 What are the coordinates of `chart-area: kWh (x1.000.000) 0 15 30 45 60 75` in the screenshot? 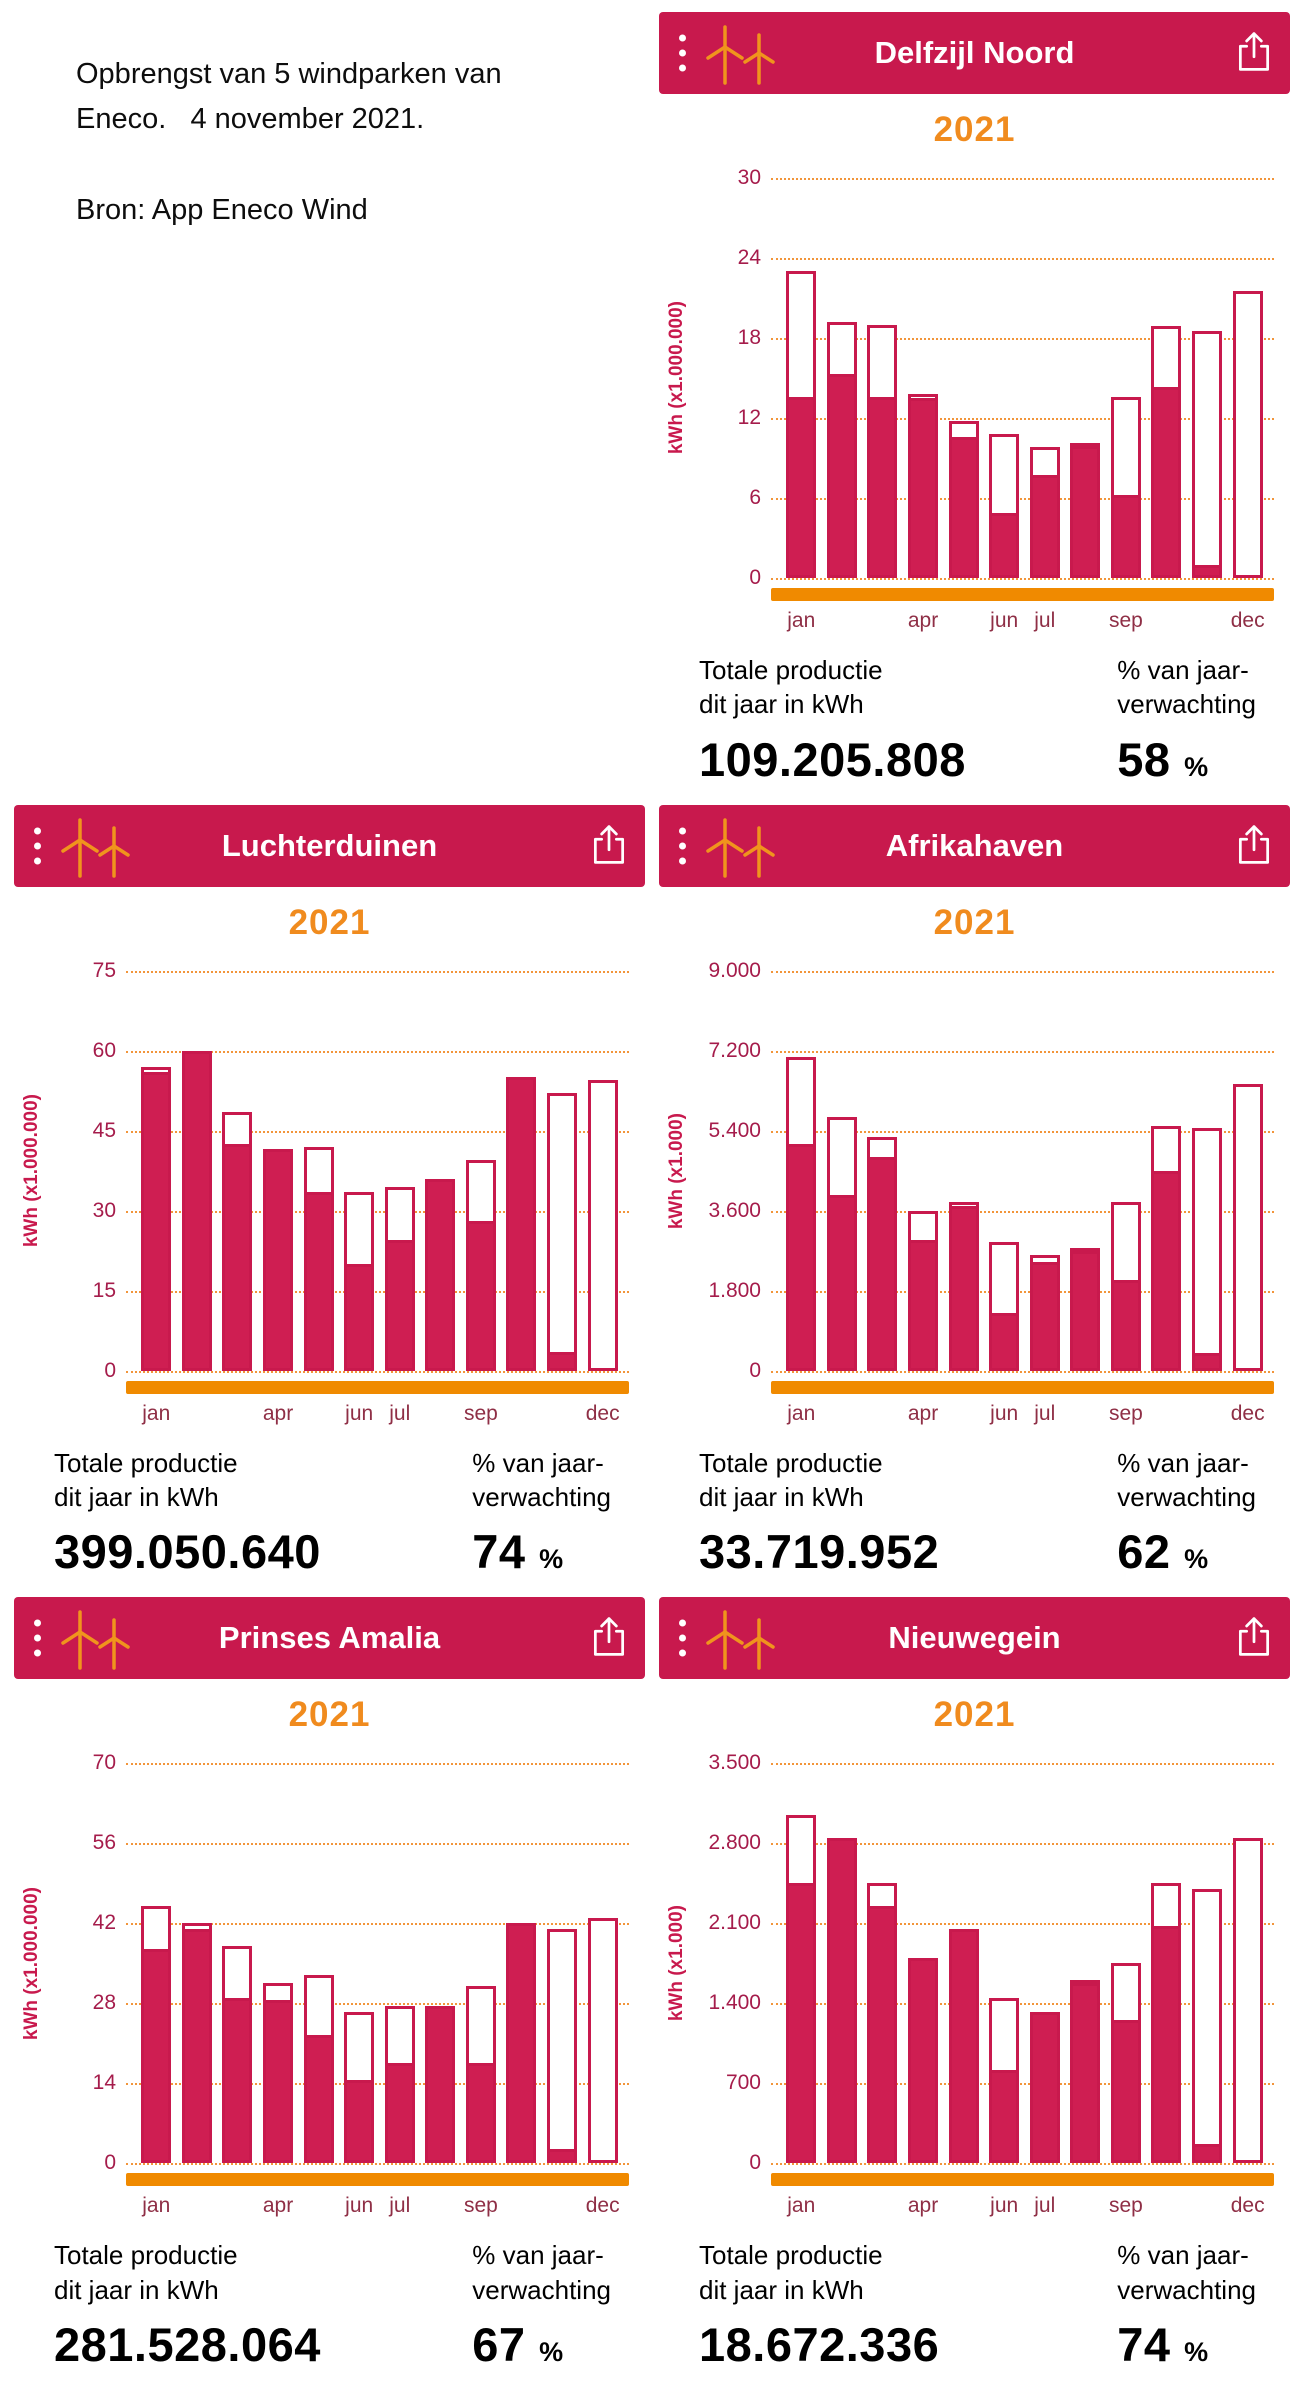 It's located at (329, 1170).